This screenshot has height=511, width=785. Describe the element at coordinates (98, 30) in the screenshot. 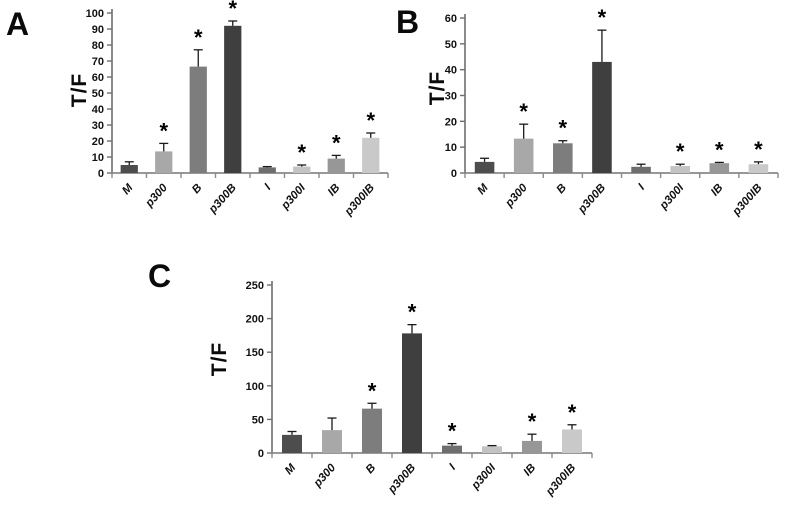

I see `y-tick-label: 90` at that location.